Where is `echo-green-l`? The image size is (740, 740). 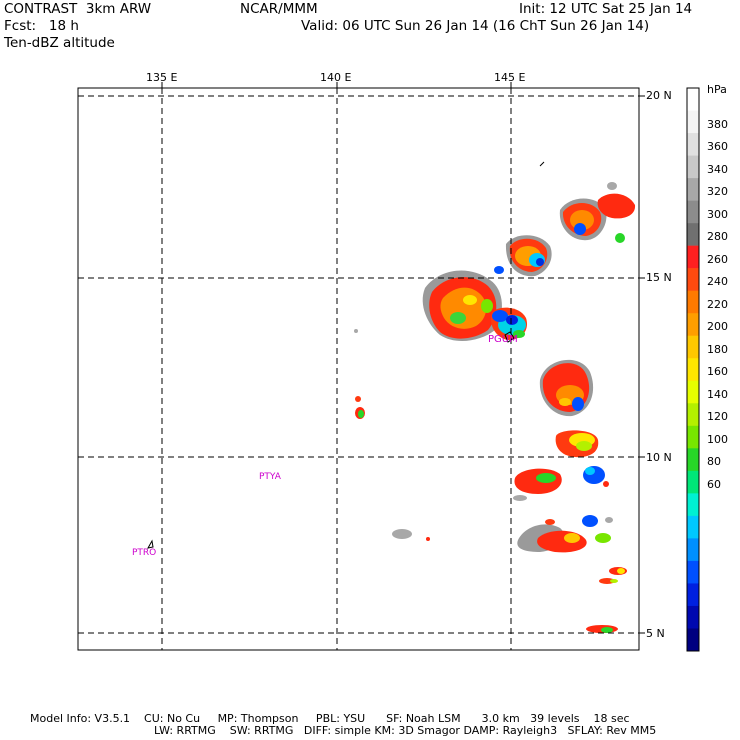 echo-green-l is located at coordinates (361, 414).